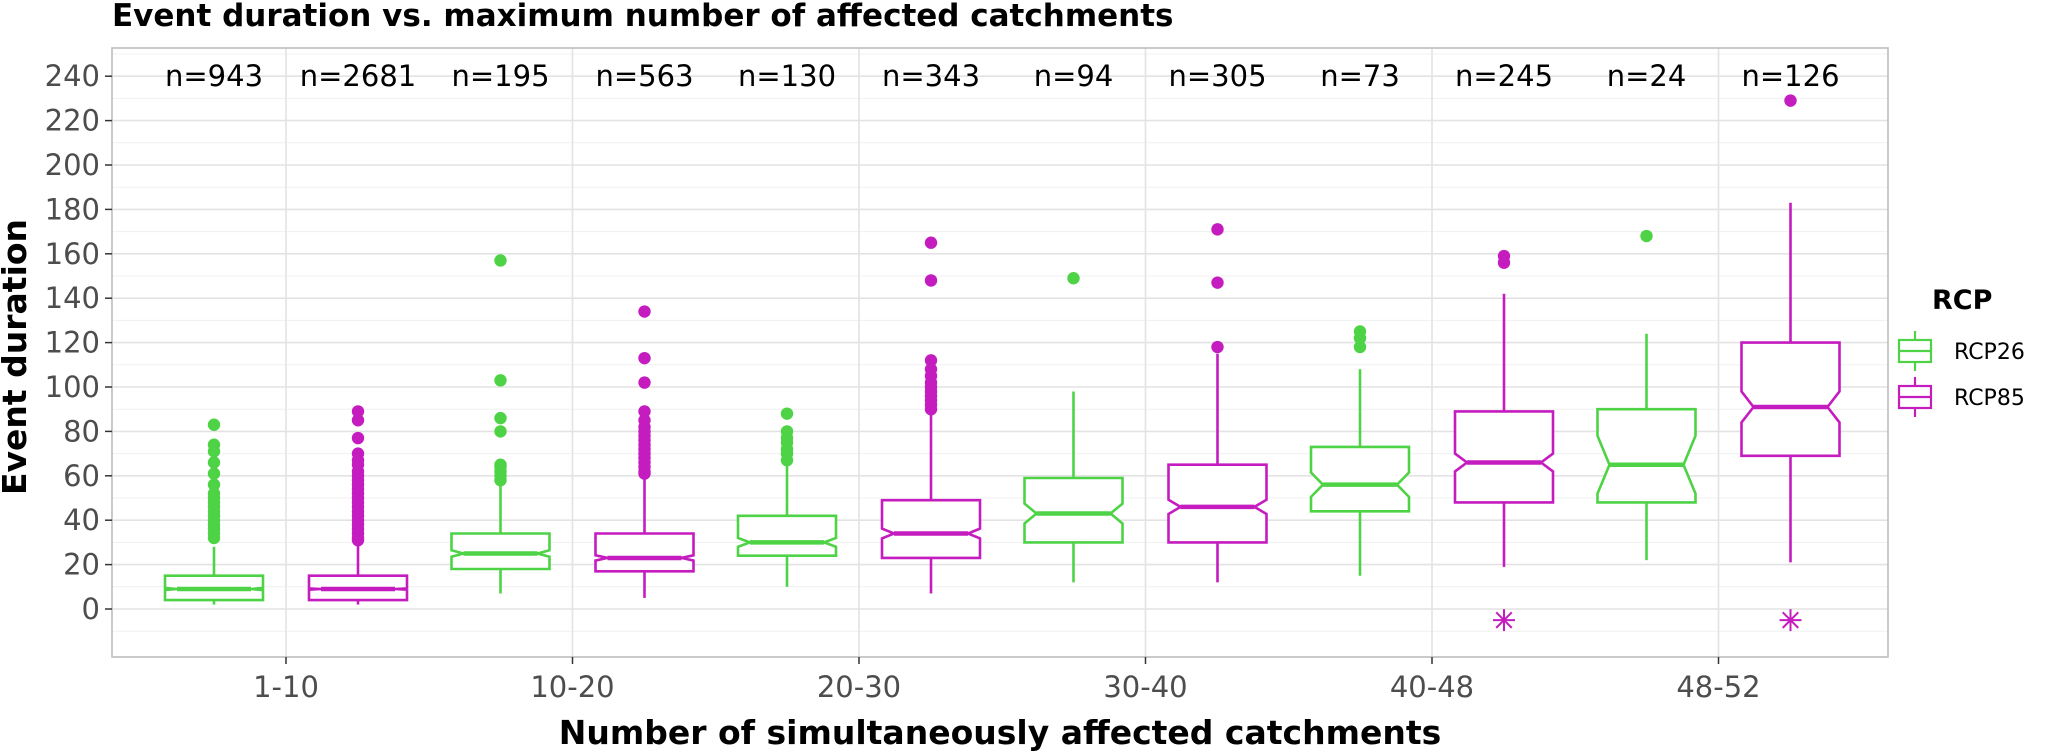 The height and width of the screenshot is (752, 2067). Describe the element at coordinates (286, 687) in the screenshot. I see `x-tick-label: 1-10` at that location.